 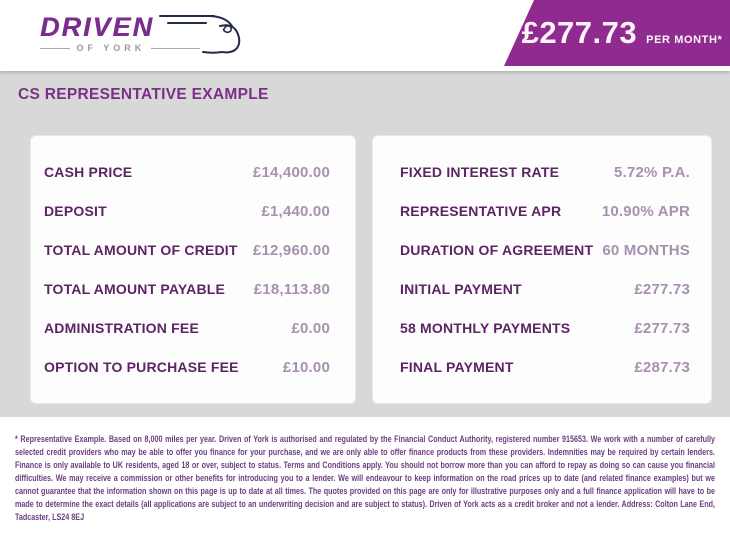 I want to click on row-label: REPRESENTATIVE APR, so click(x=481, y=211).